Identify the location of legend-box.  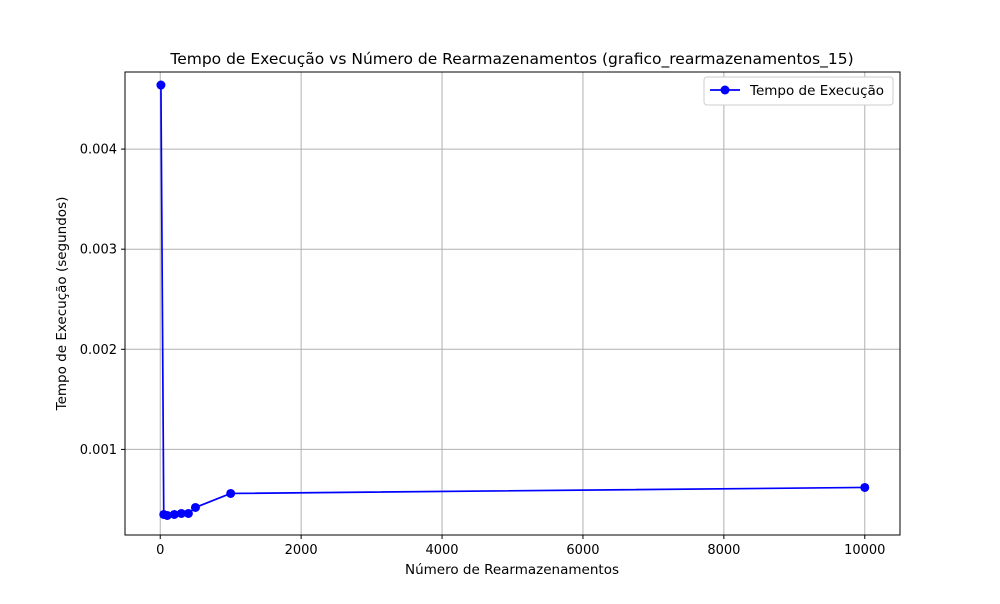
(798, 91).